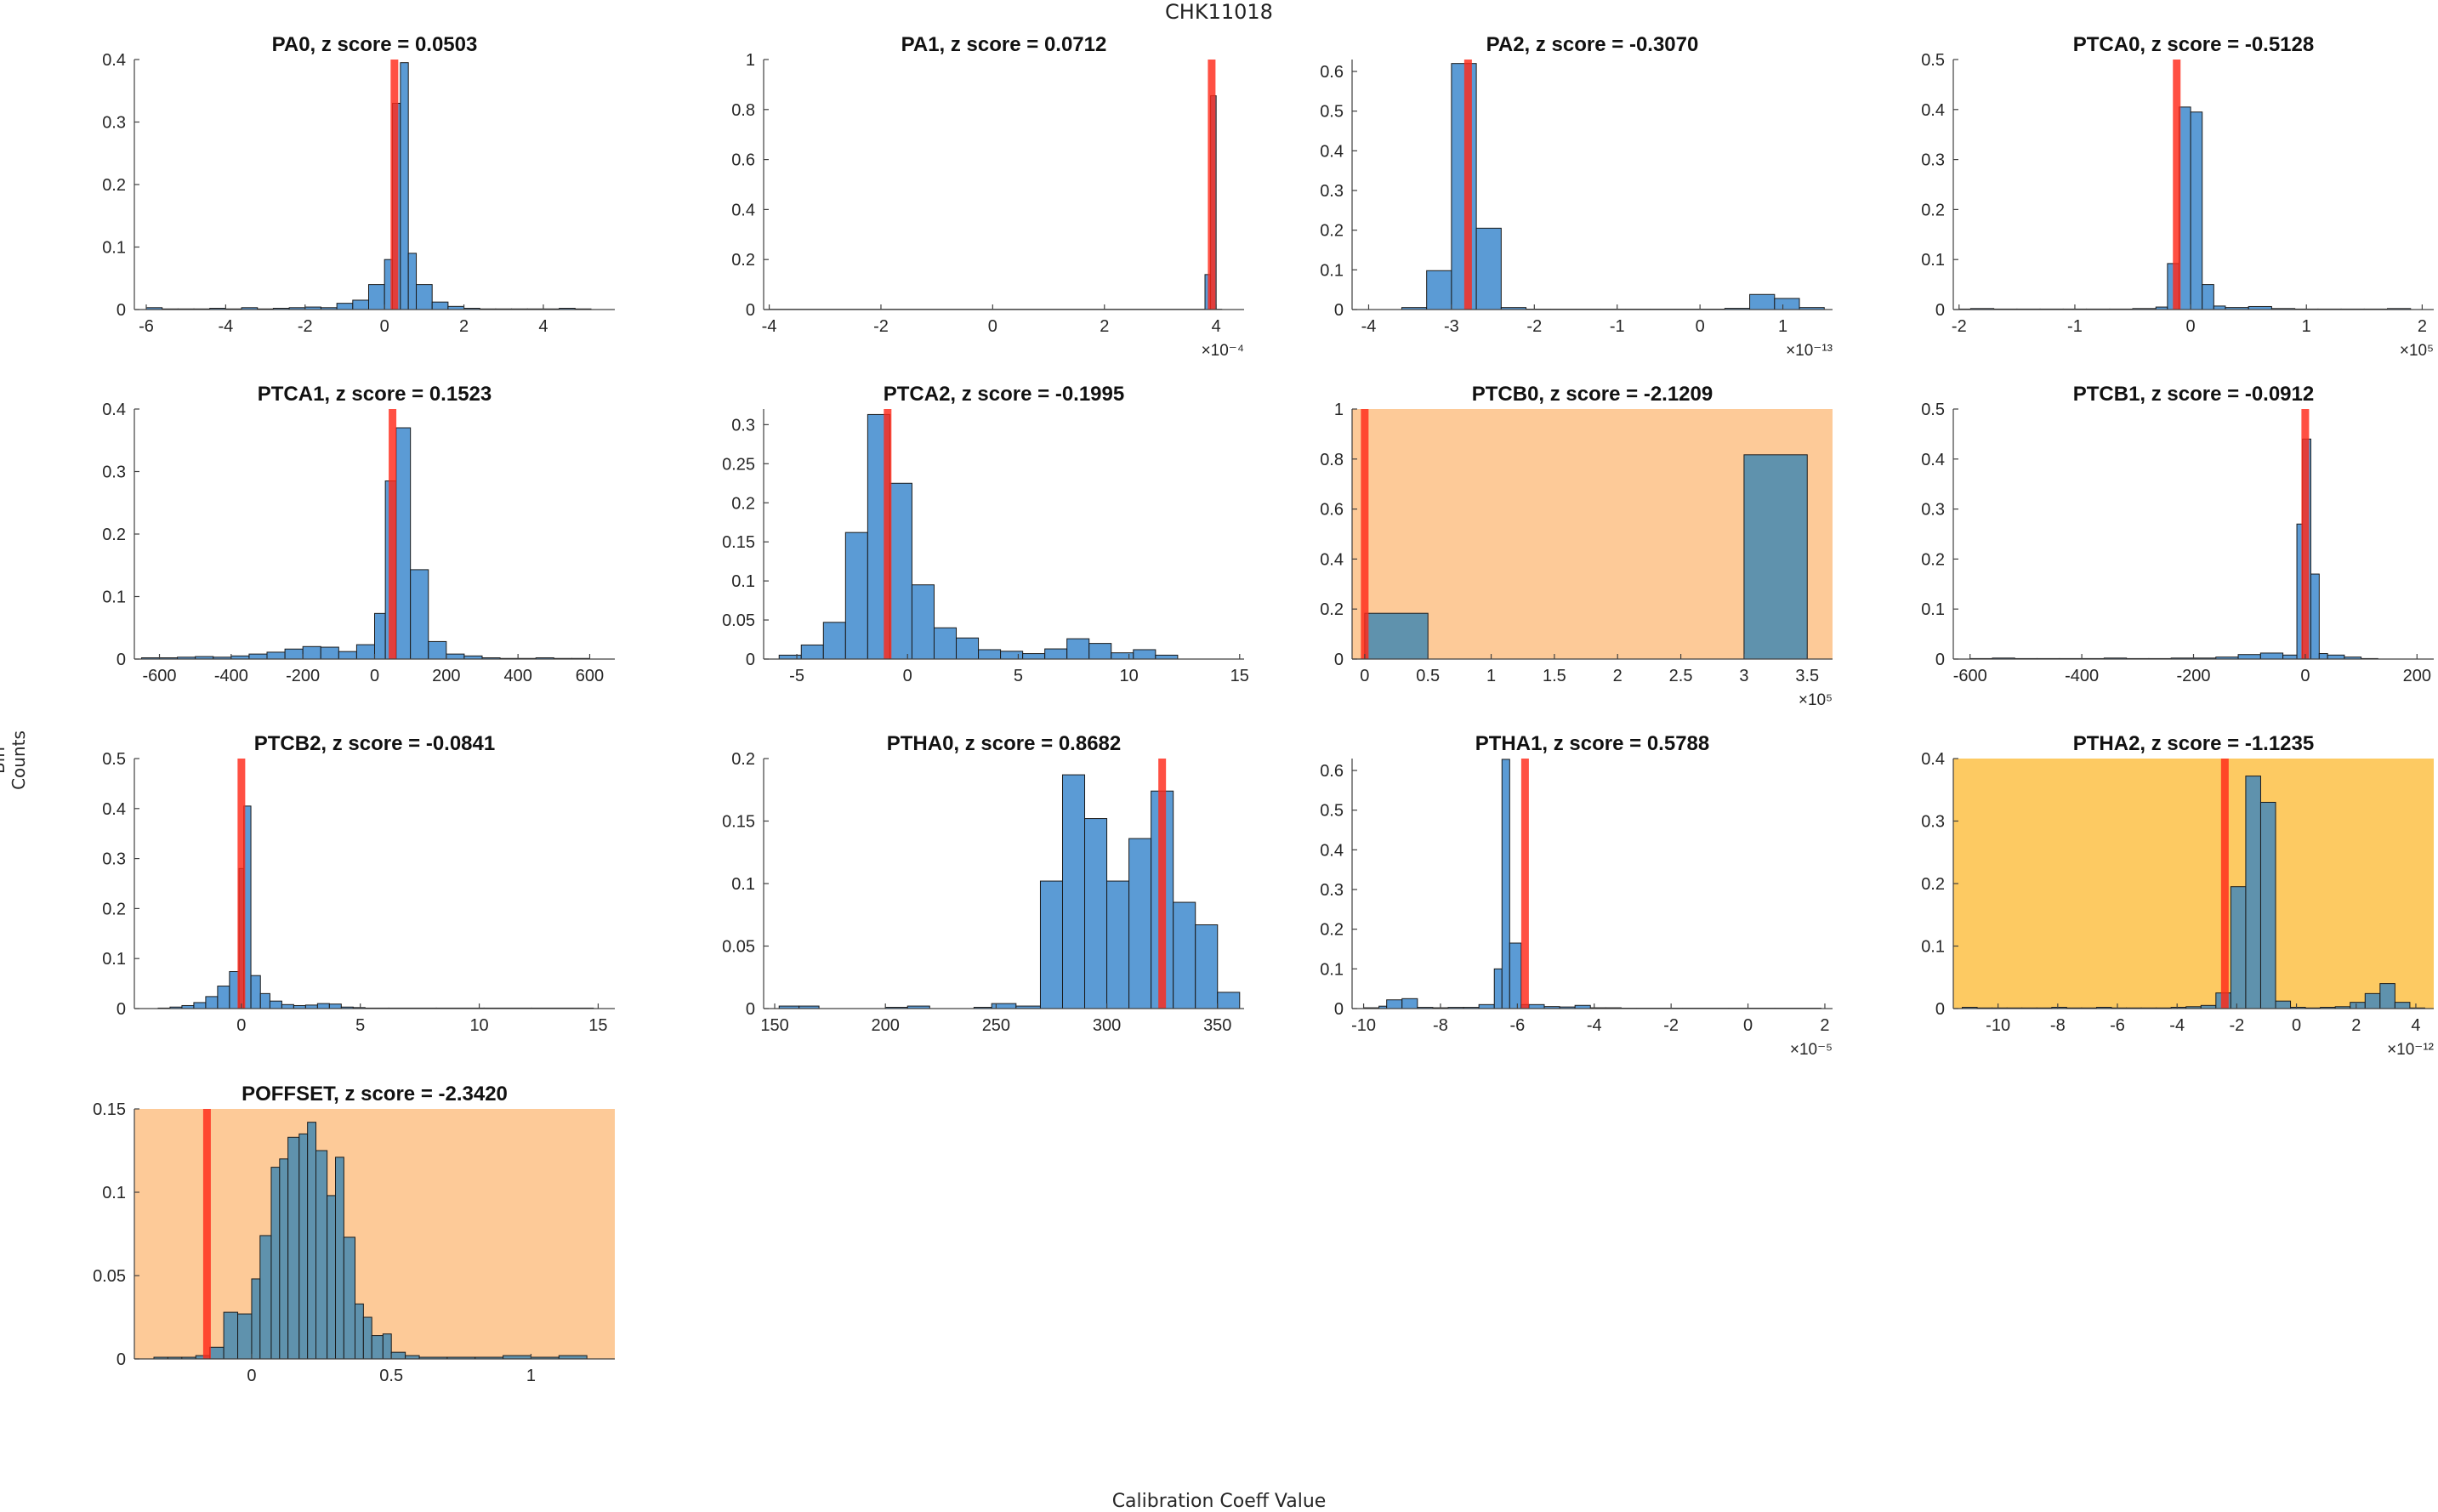 The height and width of the screenshot is (1512, 2438). What do you see at coordinates (1004, 743) in the screenshot?
I see `subplot-title: PTHA0, z score = 0.8682` at bounding box center [1004, 743].